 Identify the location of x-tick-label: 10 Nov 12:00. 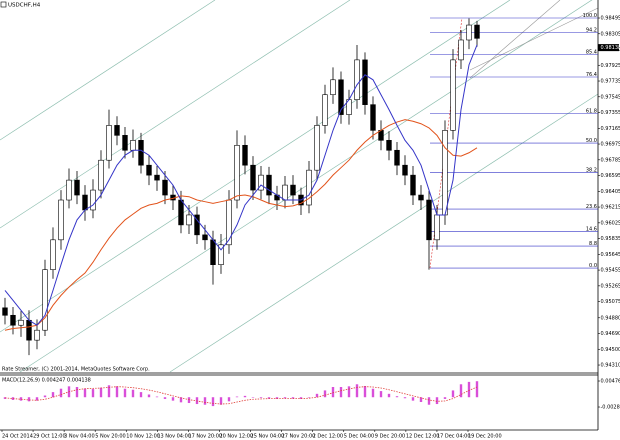
(143, 437).